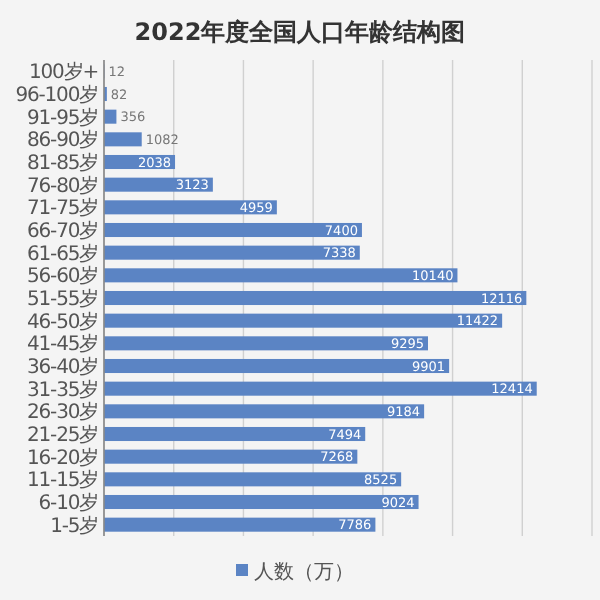  I want to click on y-tick-label: 76-80岁, so click(62, 185).